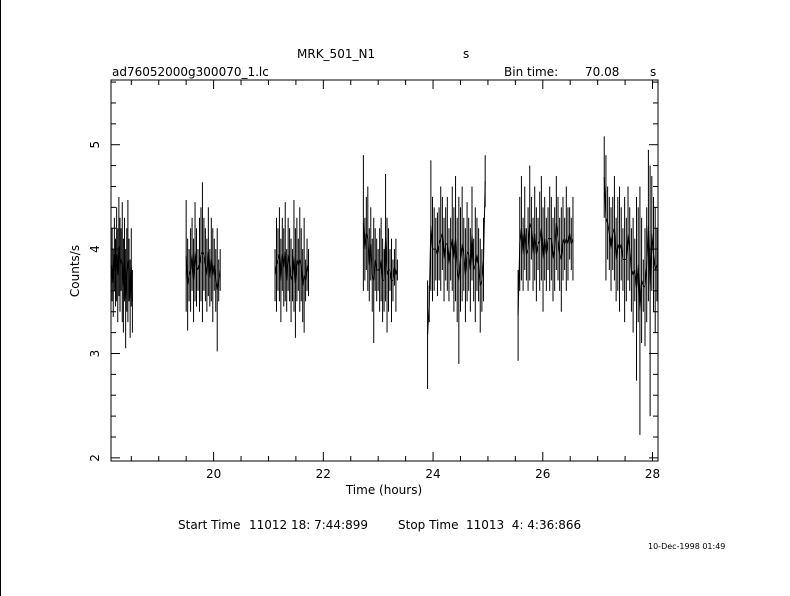  What do you see at coordinates (687, 546) in the screenshot?
I see `timestamp: 10-Dec-1998 01:49` at bounding box center [687, 546].